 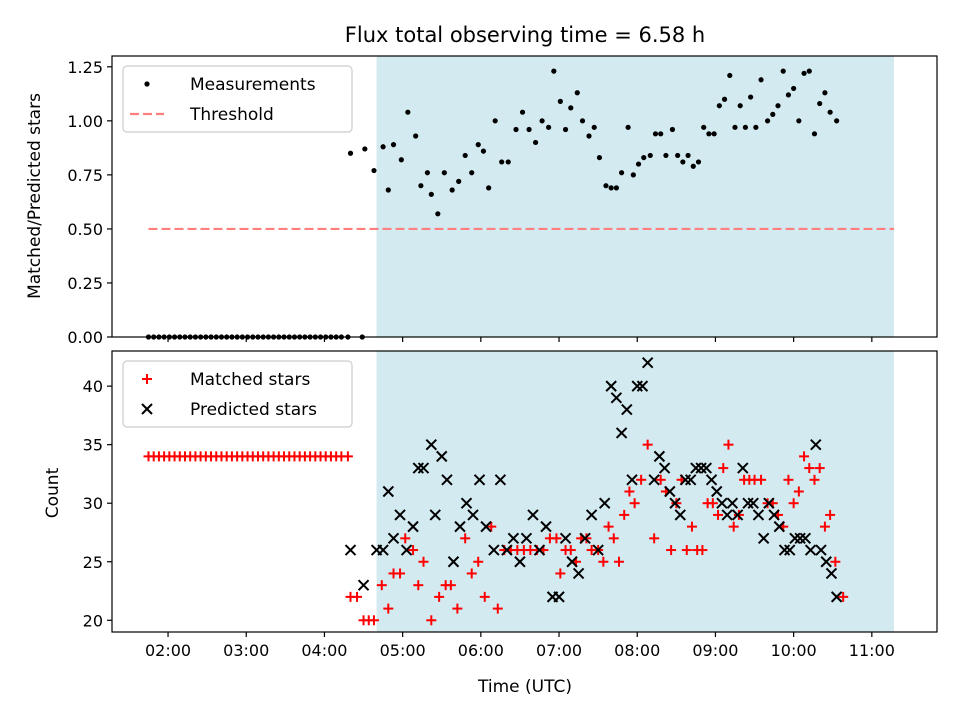 I want to click on y-tick-label: 20, so click(x=93, y=620).